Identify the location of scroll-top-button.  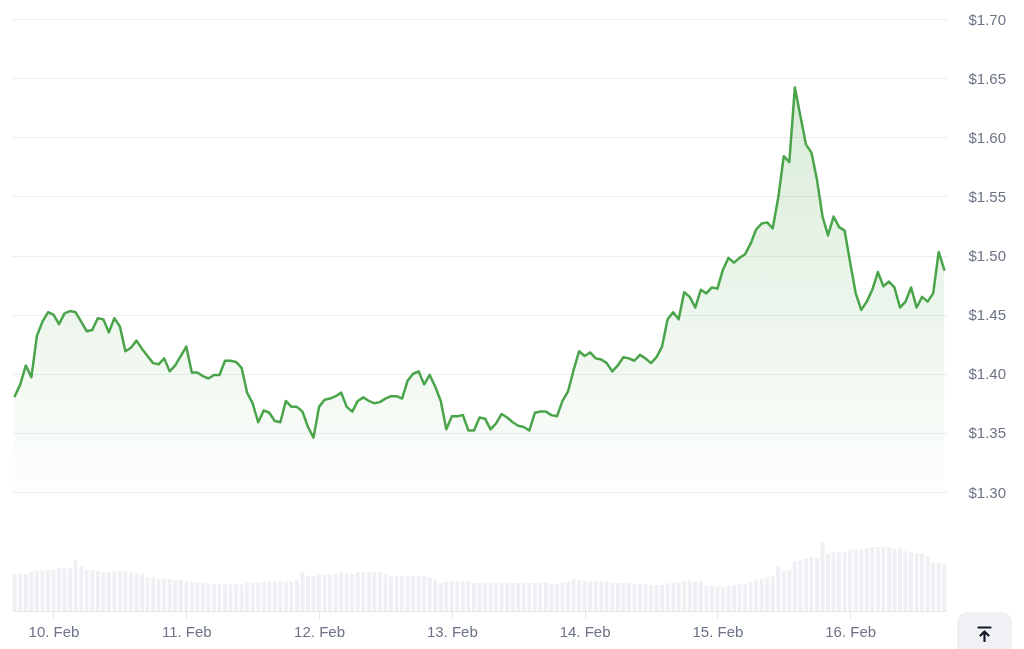
(984, 630).